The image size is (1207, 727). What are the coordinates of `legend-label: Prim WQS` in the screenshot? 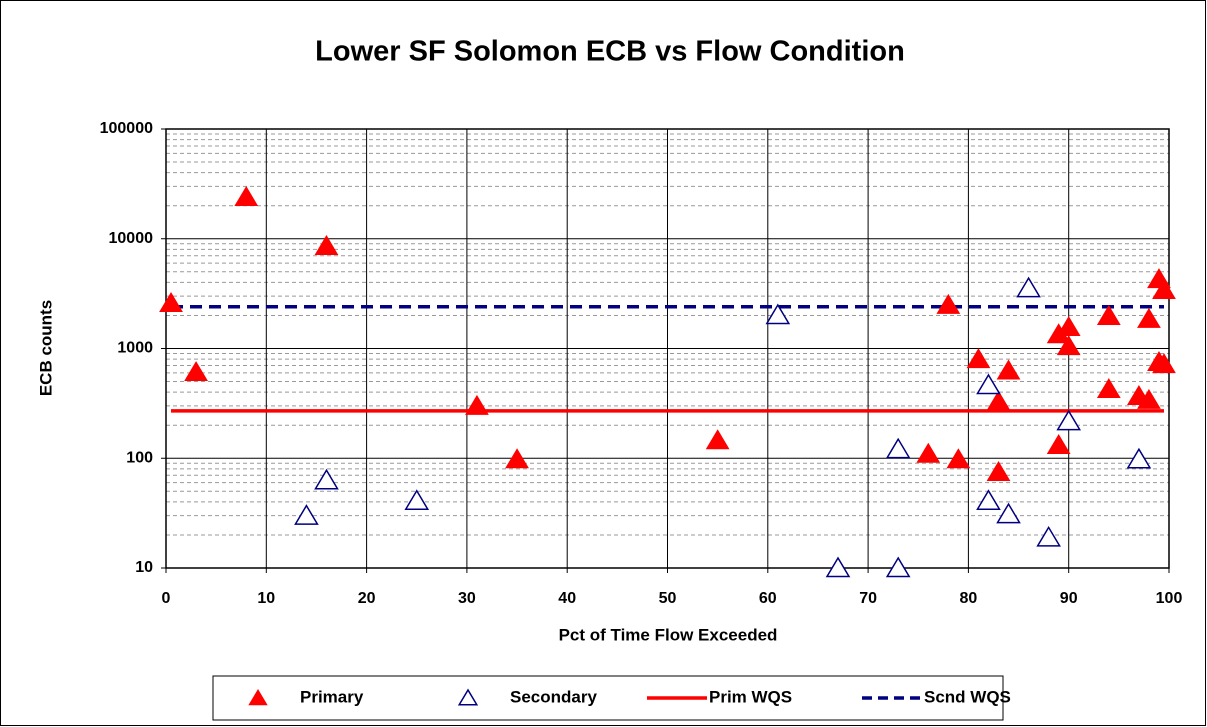 It's located at (750, 696).